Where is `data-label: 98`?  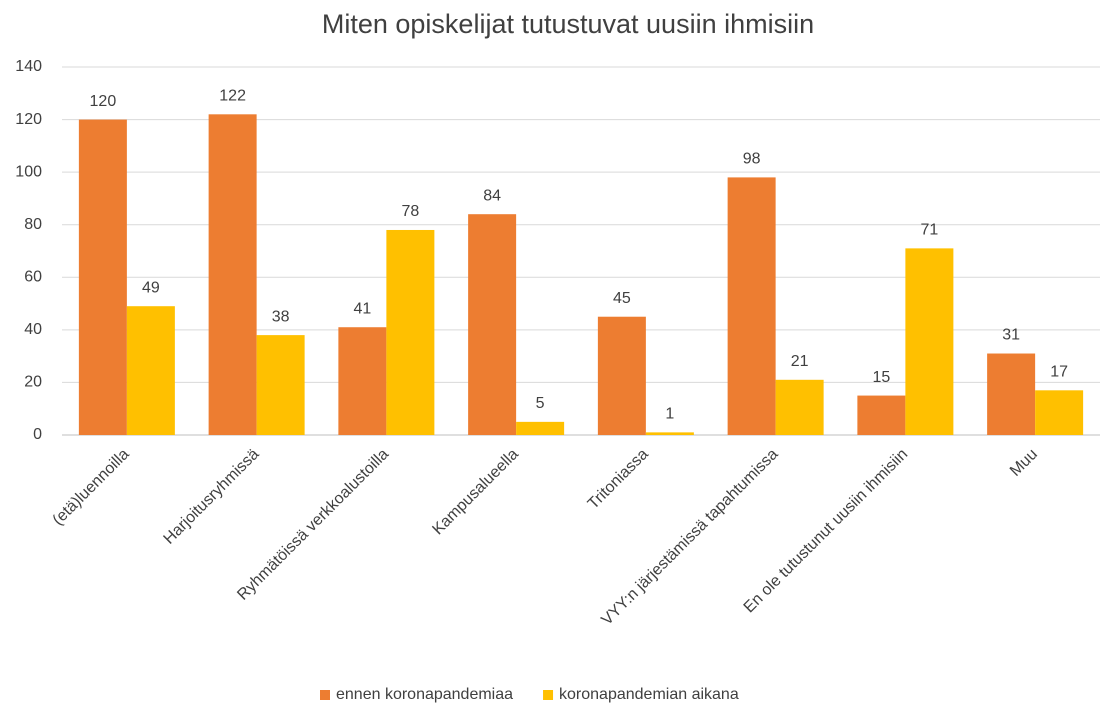 data-label: 98 is located at coordinates (752, 159).